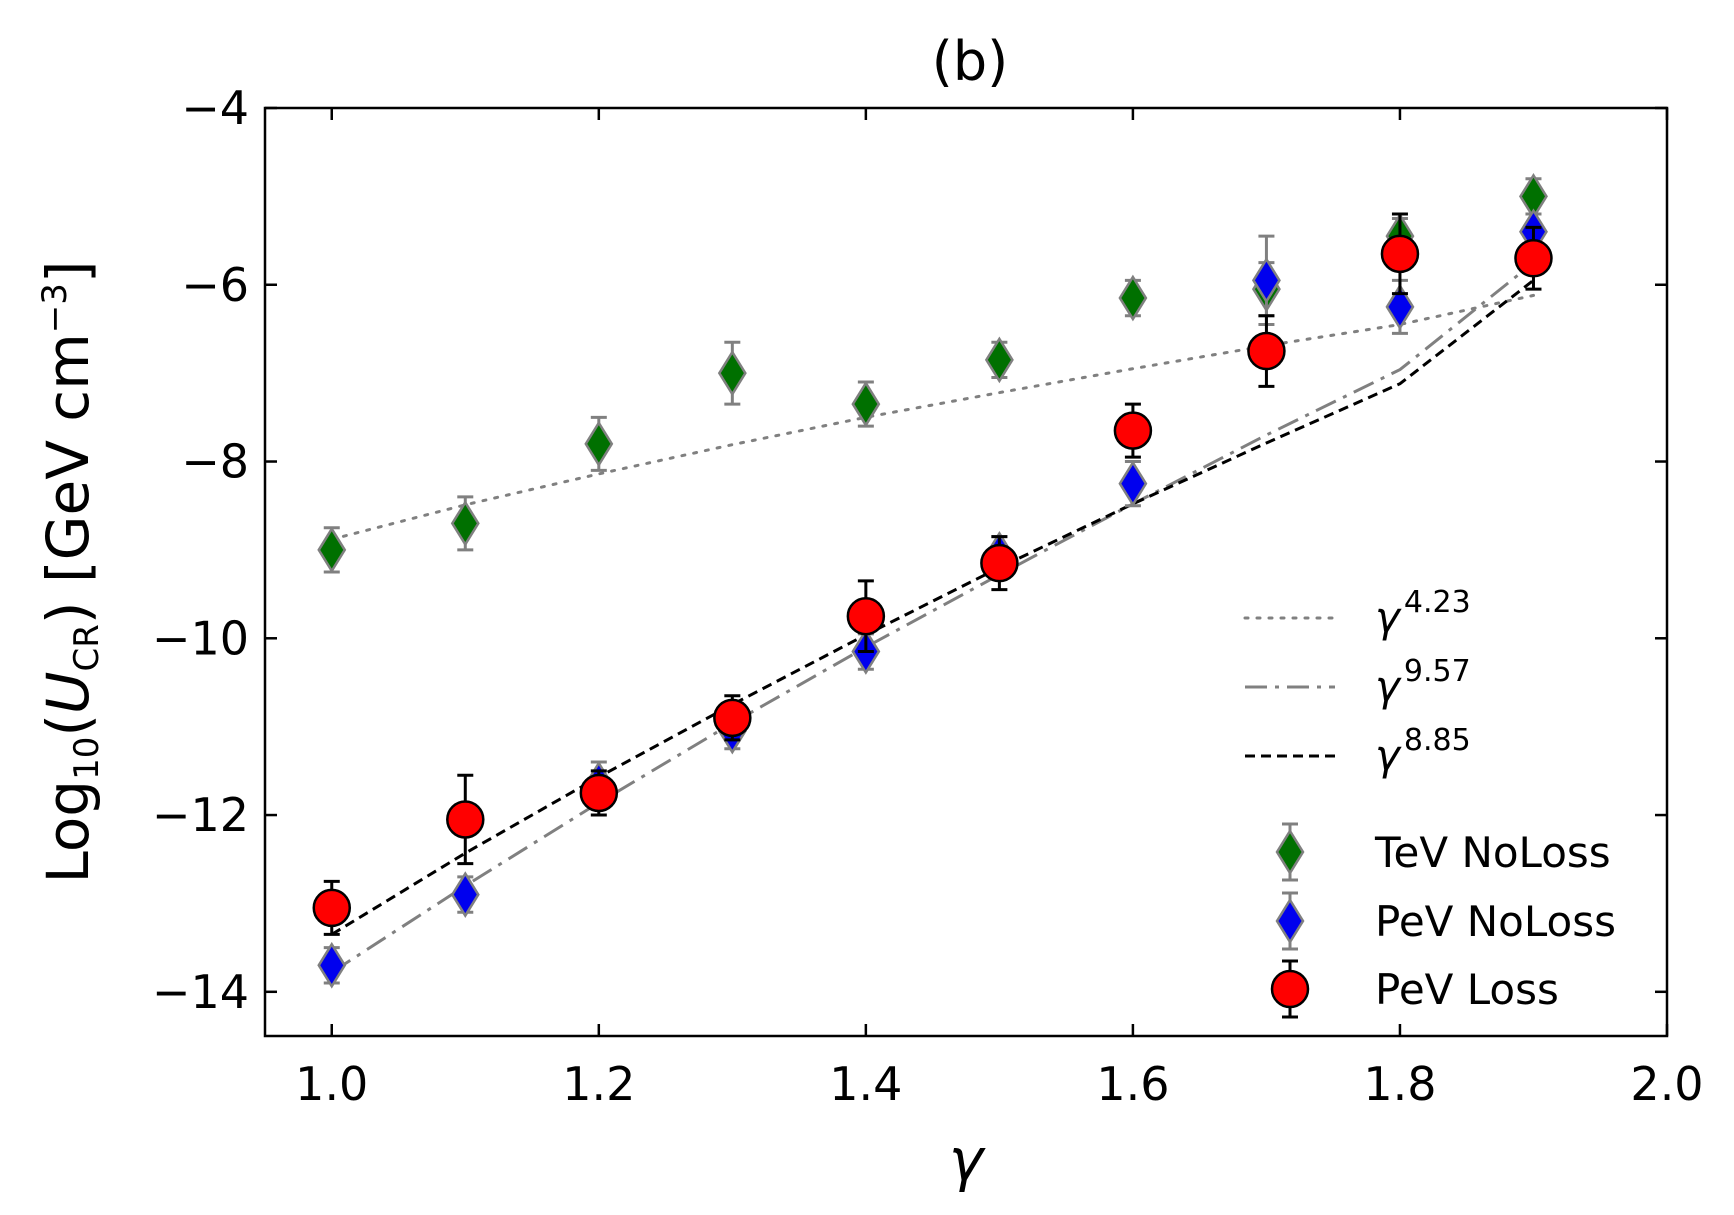  I want to click on x-tick-label: 1.6, so click(1132, 1084).